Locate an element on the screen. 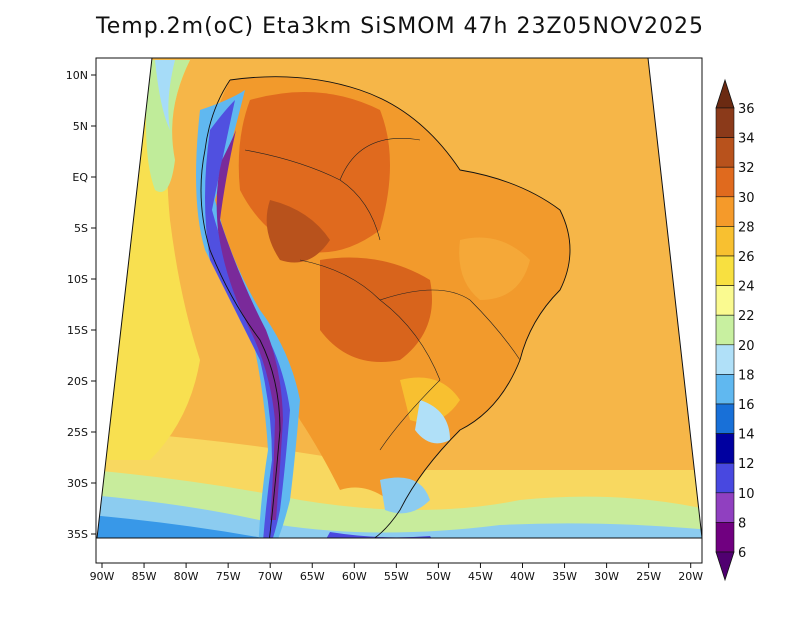 This screenshot has height=618, width=800. lat-tick-label: 20S is located at coordinates (77, 381).